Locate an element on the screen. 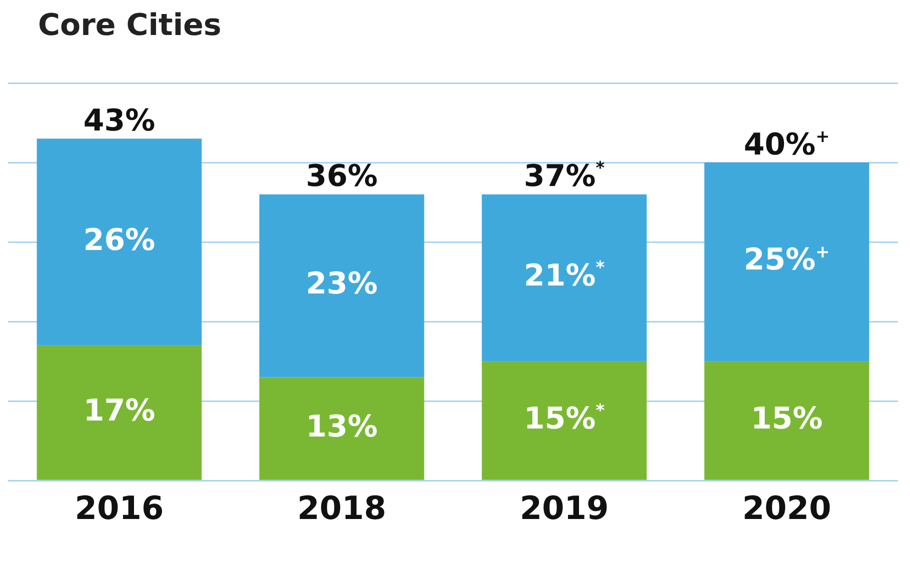  data-label: 25%+ is located at coordinates (787, 260).